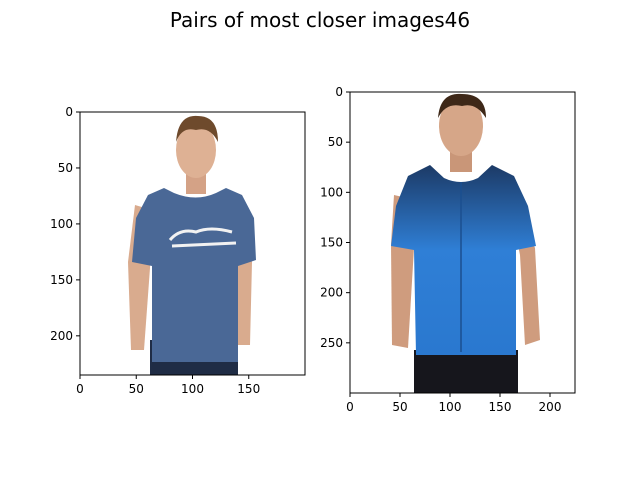  I want to click on panel-2-x-tick-label: 100, so click(450, 407).